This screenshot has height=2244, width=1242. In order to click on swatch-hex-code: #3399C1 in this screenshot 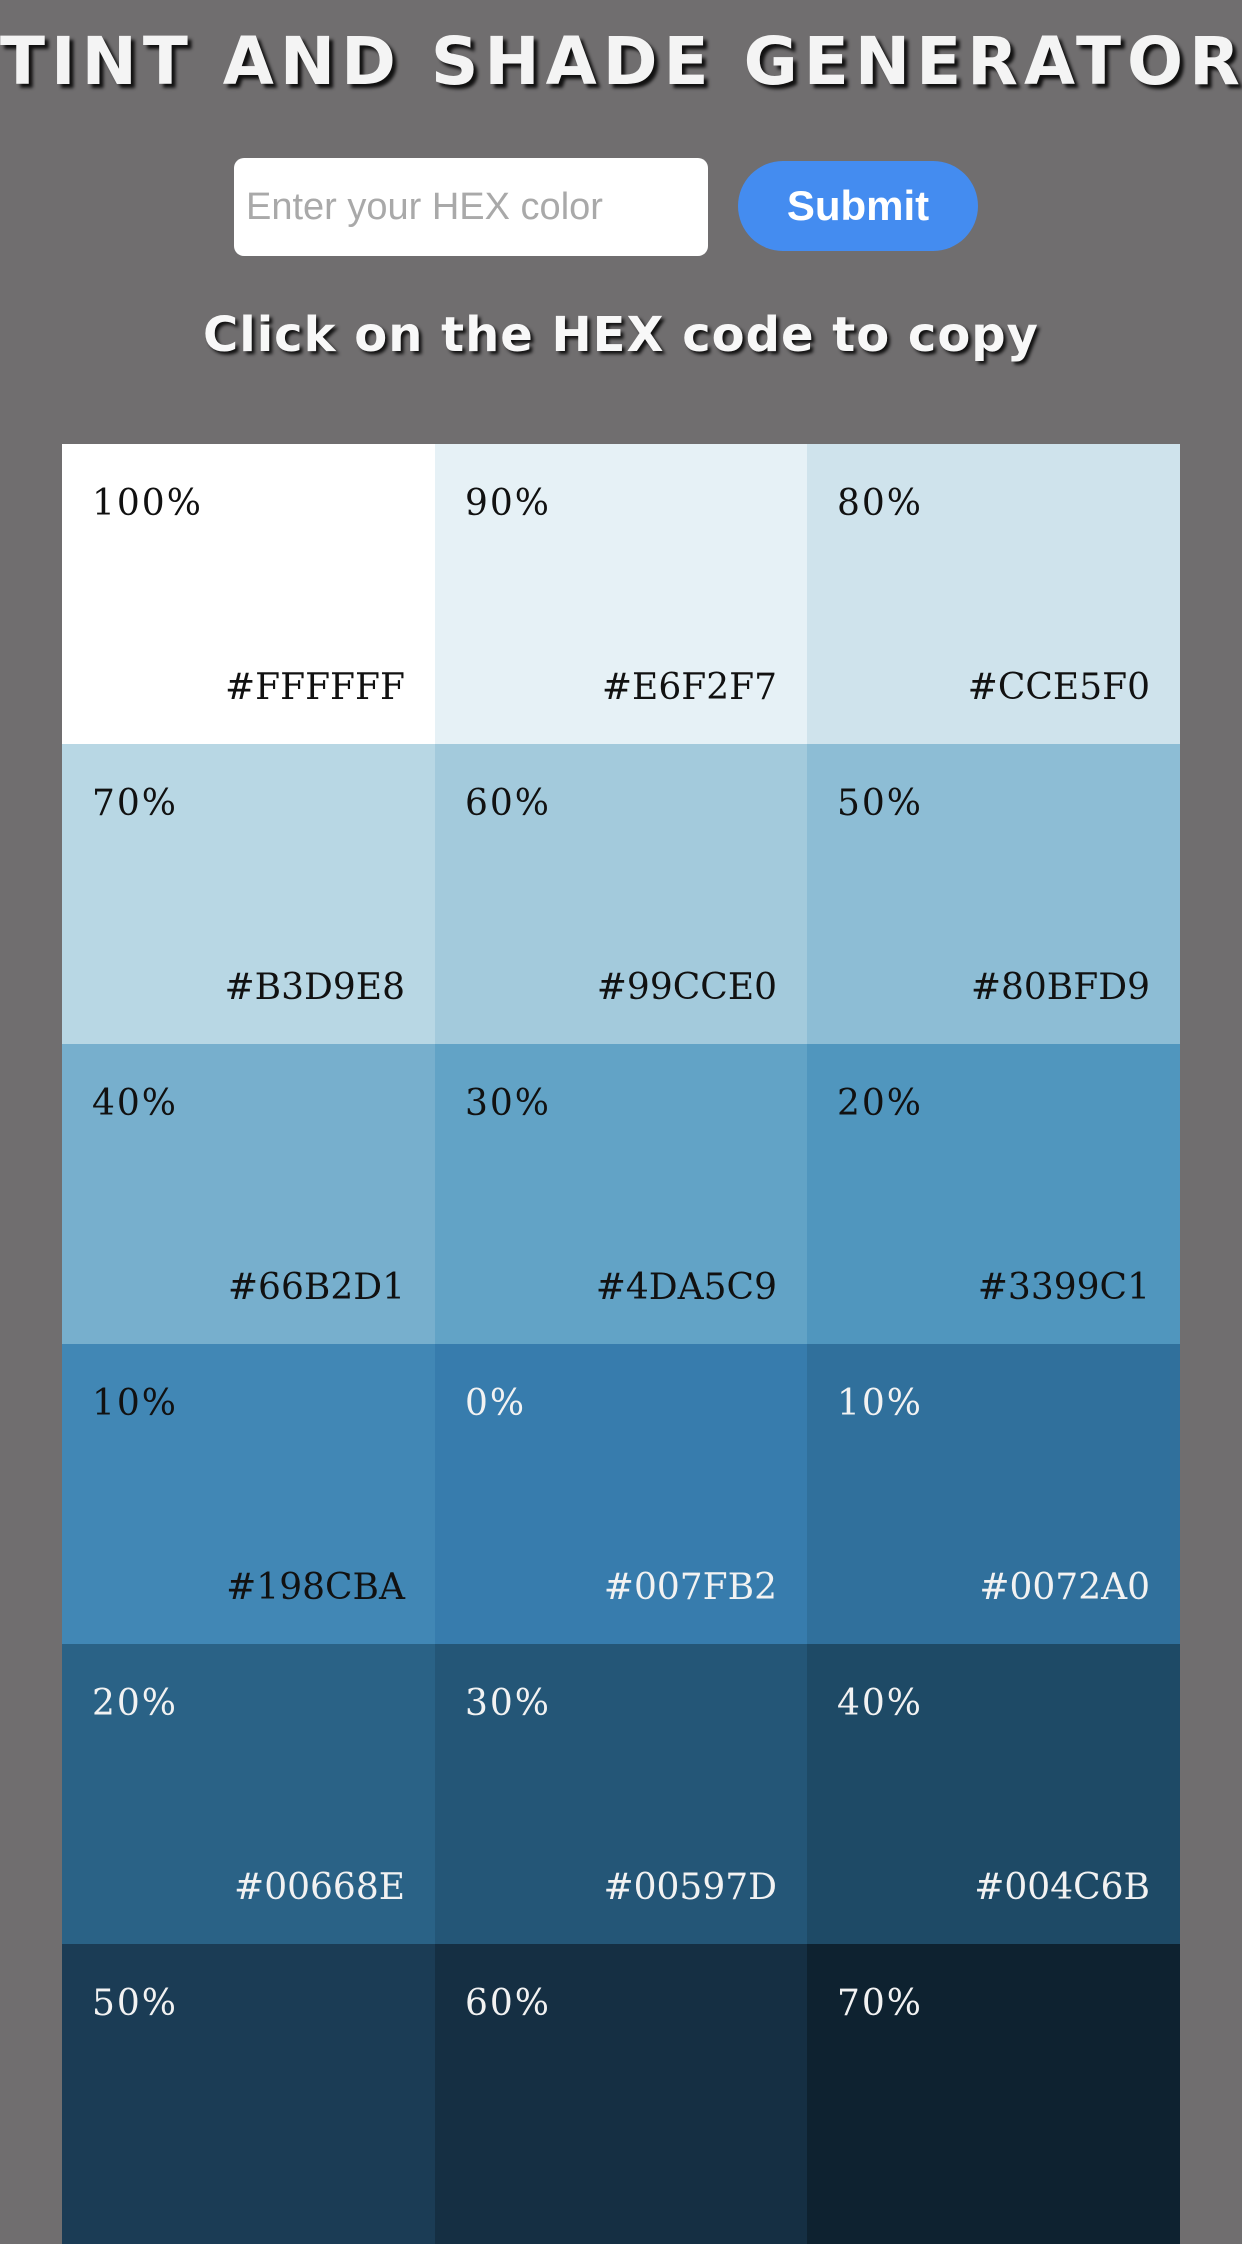, I will do `click(1063, 1287)`.